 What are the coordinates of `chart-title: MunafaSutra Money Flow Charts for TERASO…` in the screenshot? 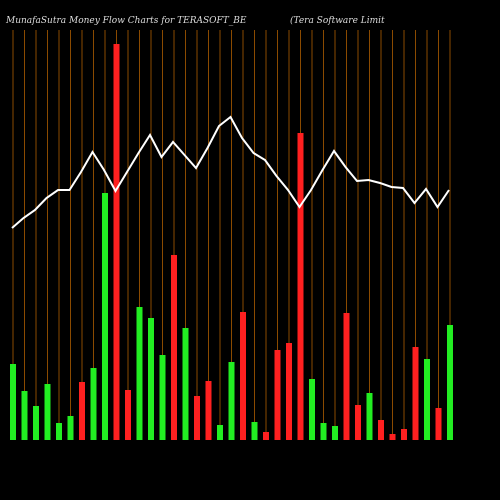 It's located at (126, 21).